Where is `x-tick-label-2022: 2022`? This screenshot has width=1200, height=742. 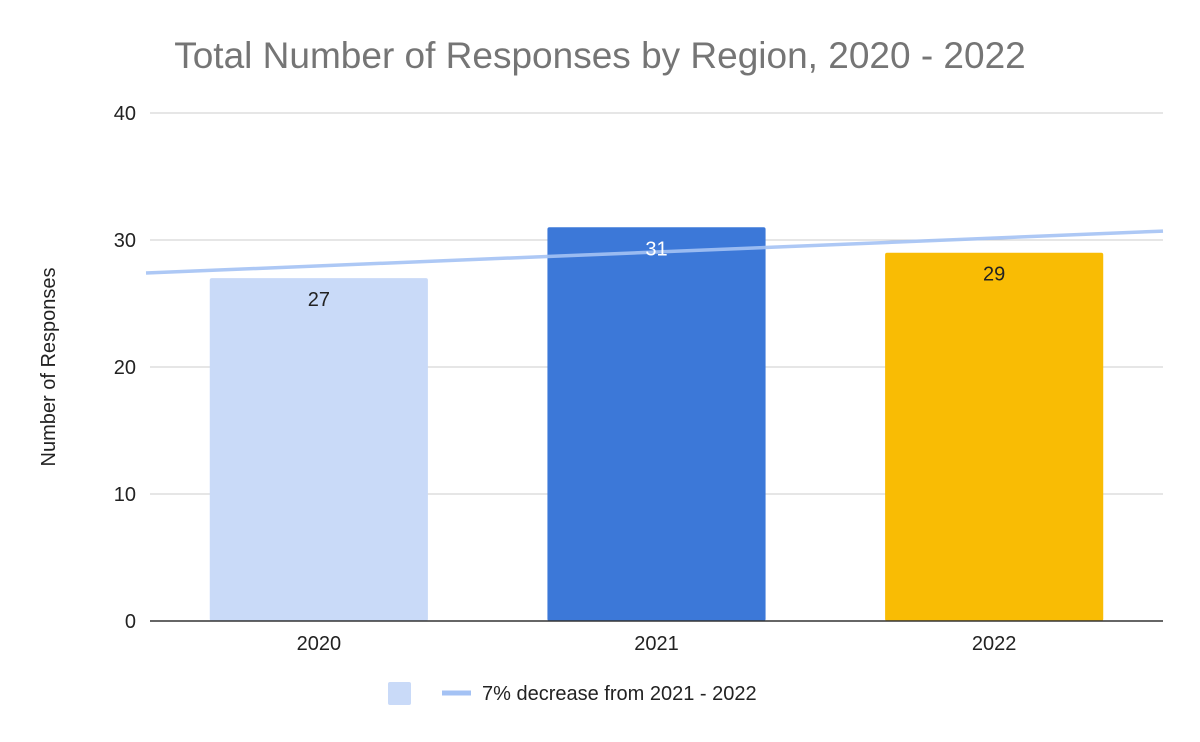 x-tick-label-2022: 2022 is located at coordinates (994, 644).